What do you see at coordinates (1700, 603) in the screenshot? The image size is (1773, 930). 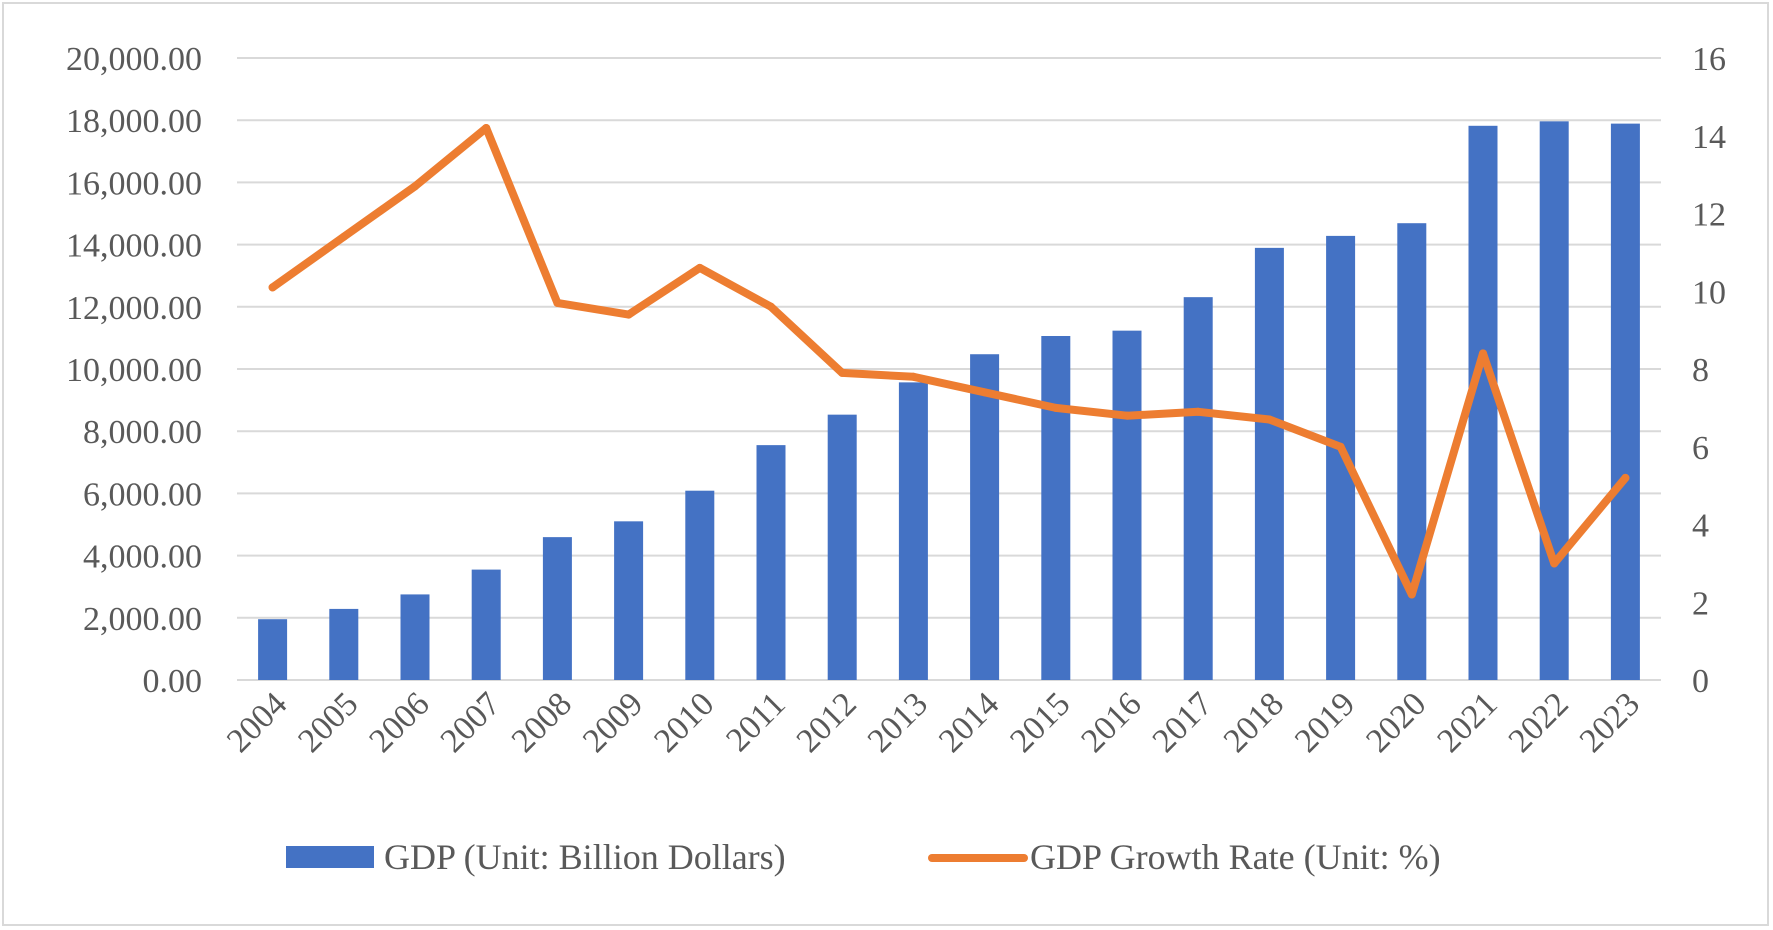 I see `right-tick-label: 2` at bounding box center [1700, 603].